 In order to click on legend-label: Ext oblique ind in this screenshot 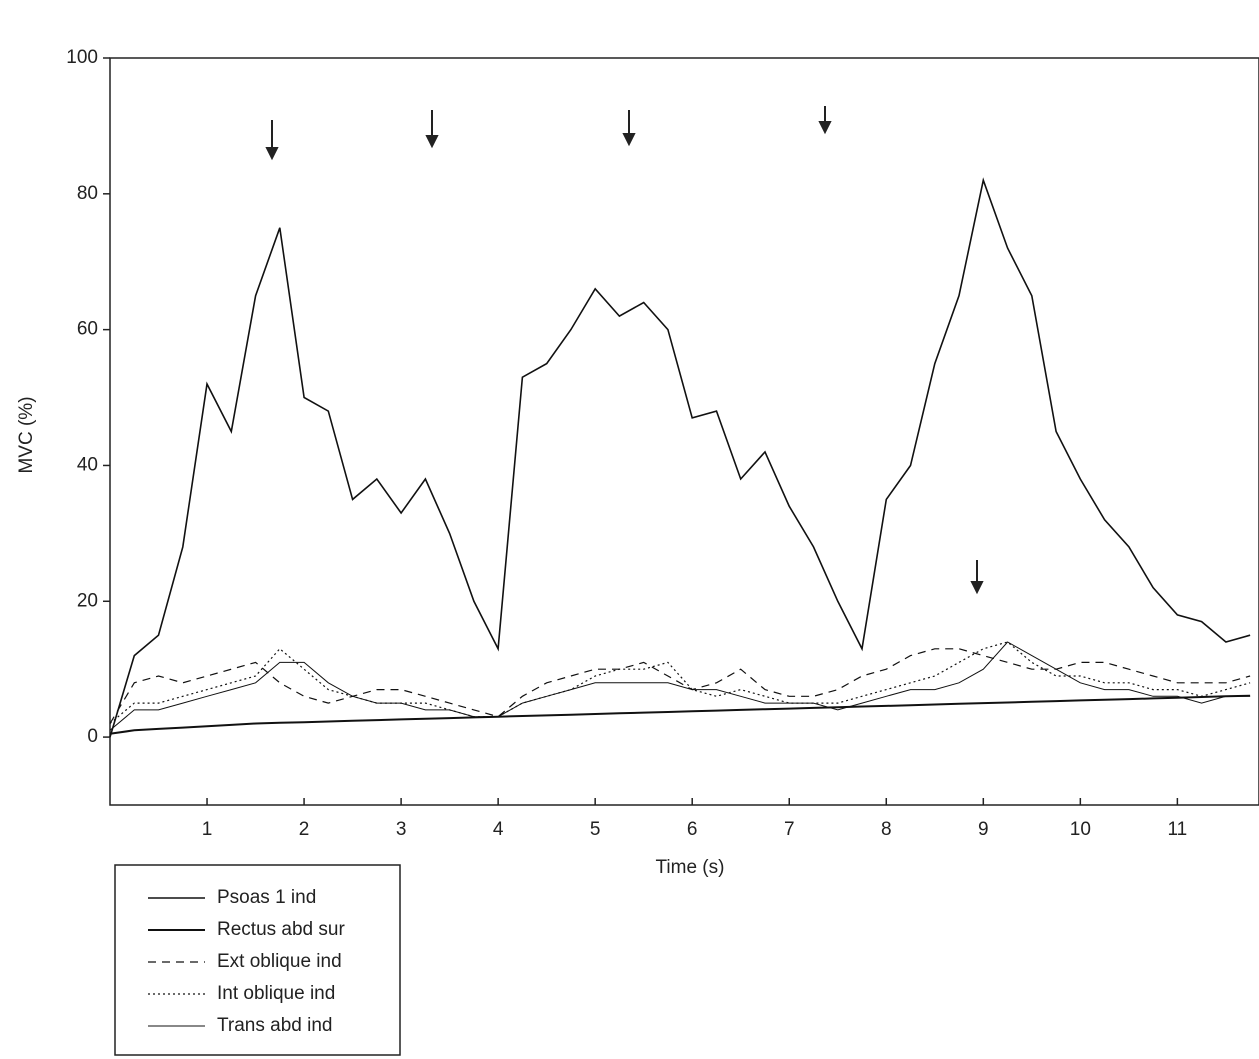, I will do `click(279, 961)`.